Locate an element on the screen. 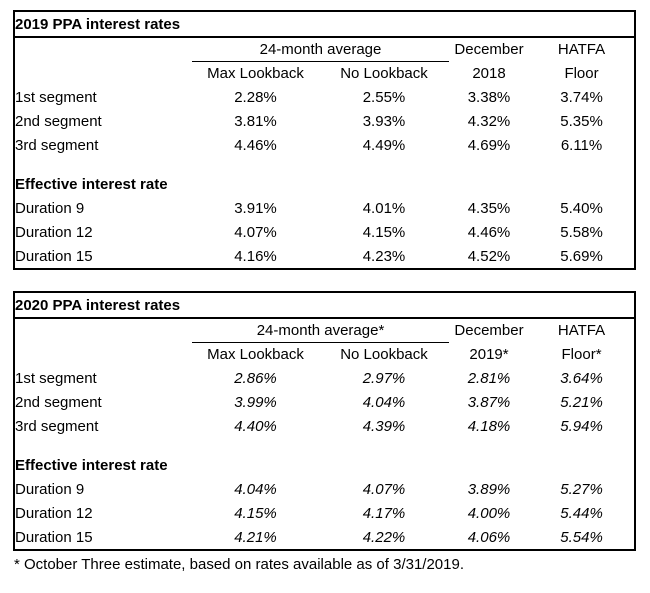 The width and height of the screenshot is (650, 593). rate-value: 5.69% is located at coordinates (581, 256).